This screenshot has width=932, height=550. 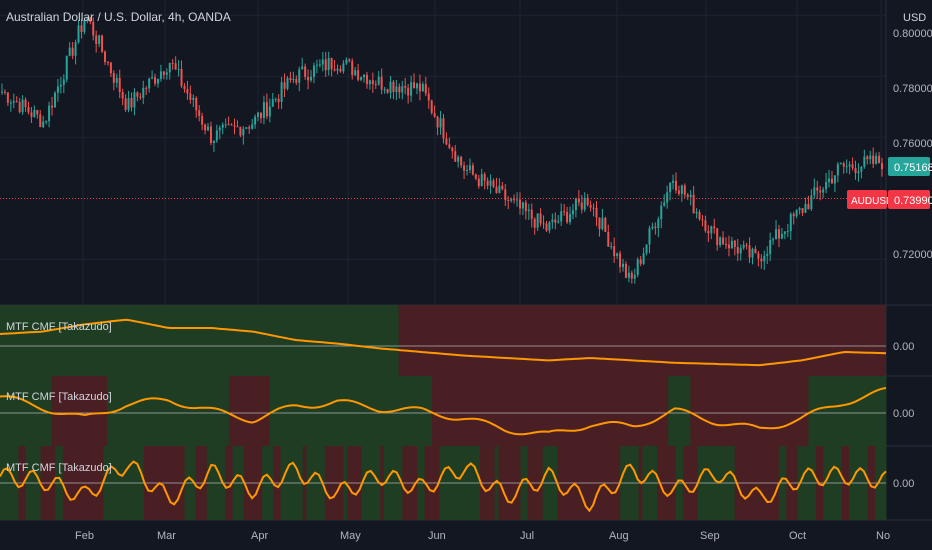 I want to click on cmf-line, so click(x=443, y=342).